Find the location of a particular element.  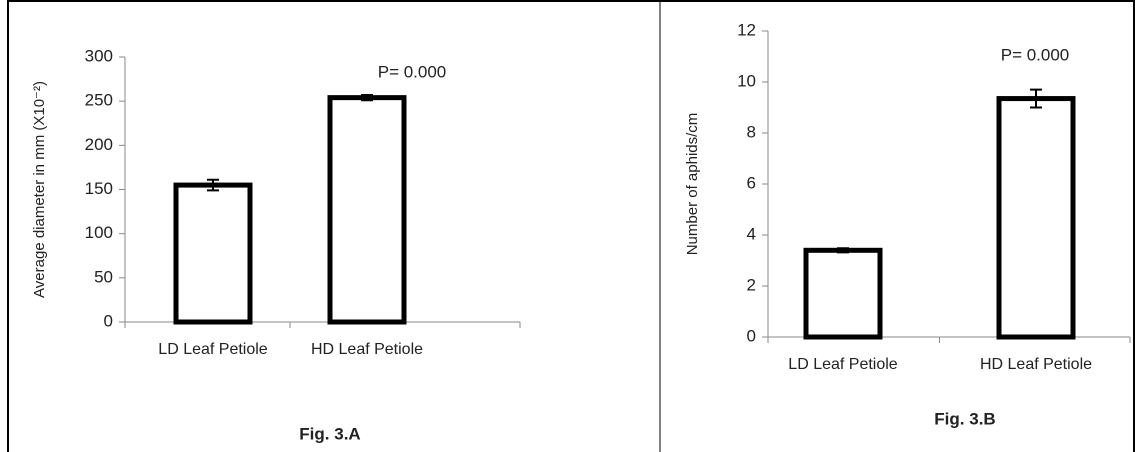

y-tick-label: 250 is located at coordinates (99, 100).